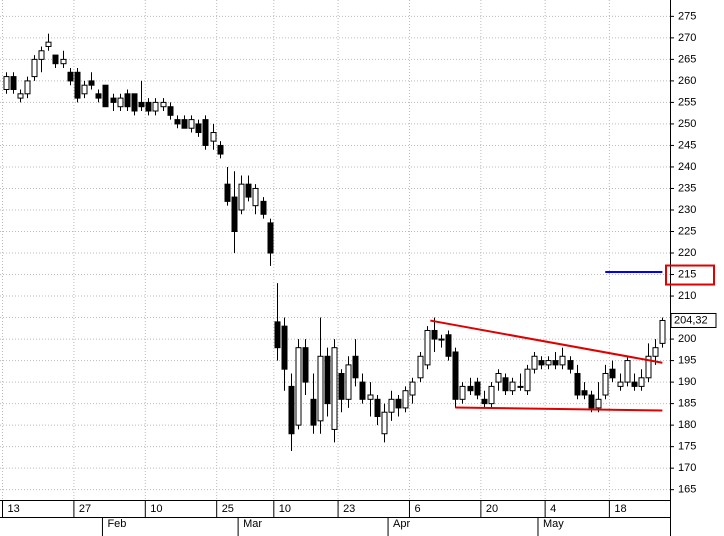  I want to click on y-tick-label: 195, so click(687, 360).